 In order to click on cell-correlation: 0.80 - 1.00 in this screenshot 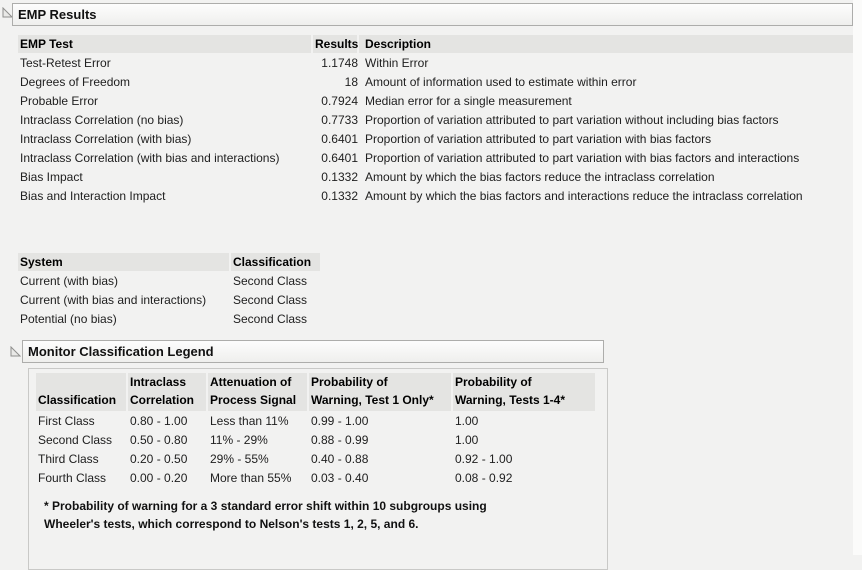, I will do `click(159, 420)`.